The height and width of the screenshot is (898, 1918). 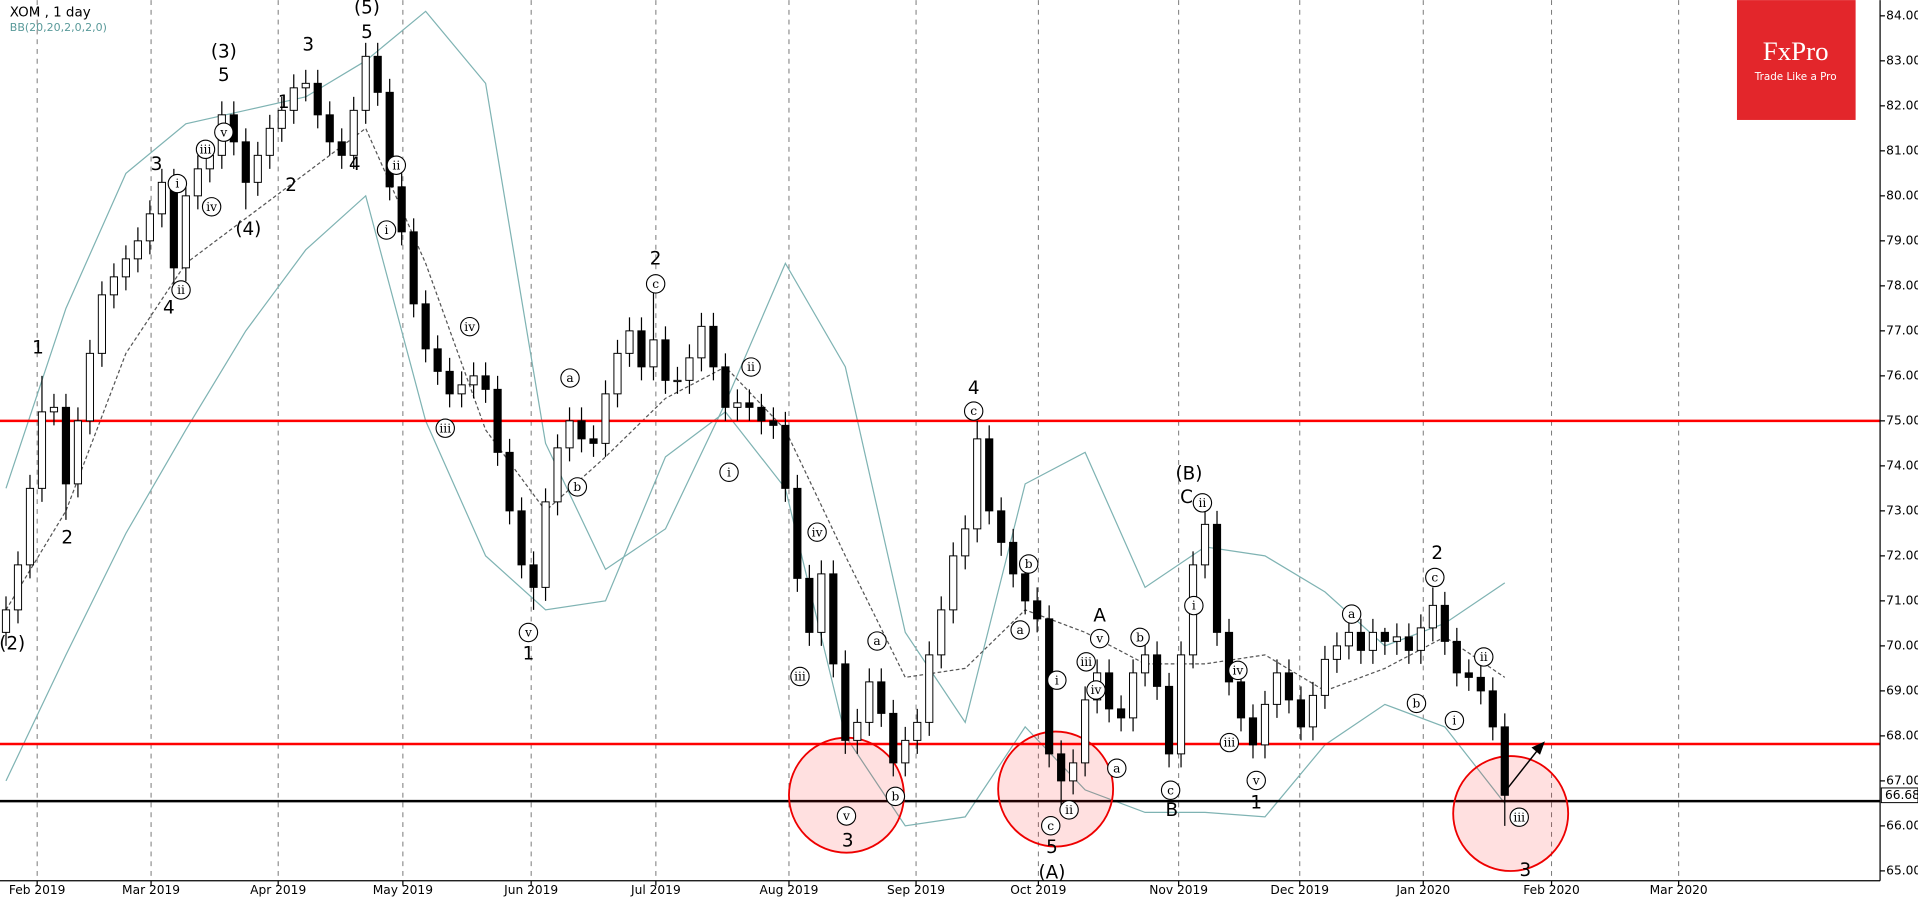 What do you see at coordinates (37, 890) in the screenshot?
I see `x-tick-label: Feb 2019` at bounding box center [37, 890].